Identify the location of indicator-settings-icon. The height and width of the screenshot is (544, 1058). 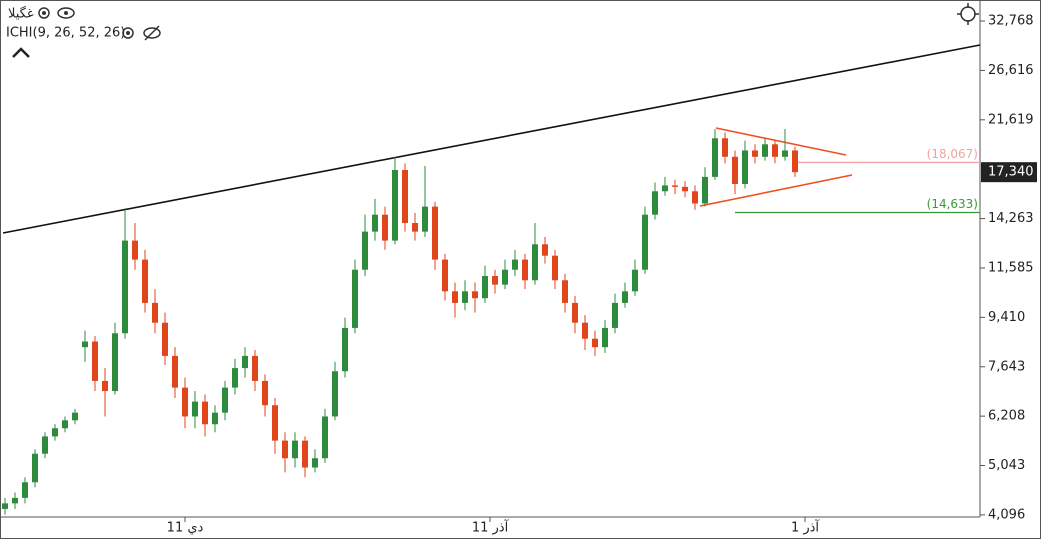
(128, 33).